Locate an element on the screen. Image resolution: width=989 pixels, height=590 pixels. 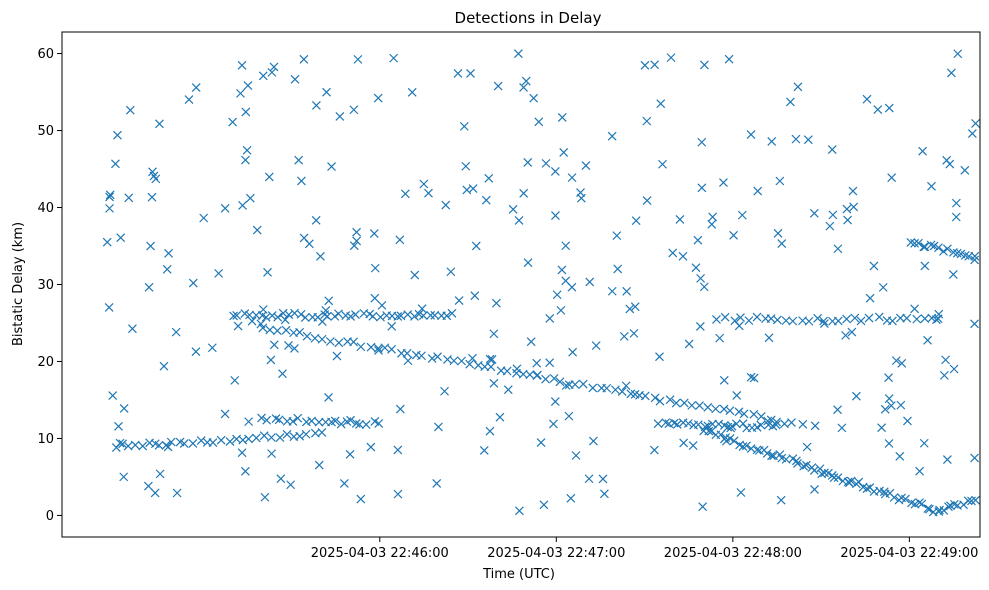
x-tick-label: 2025-04-03 22:46:00 is located at coordinates (380, 553).